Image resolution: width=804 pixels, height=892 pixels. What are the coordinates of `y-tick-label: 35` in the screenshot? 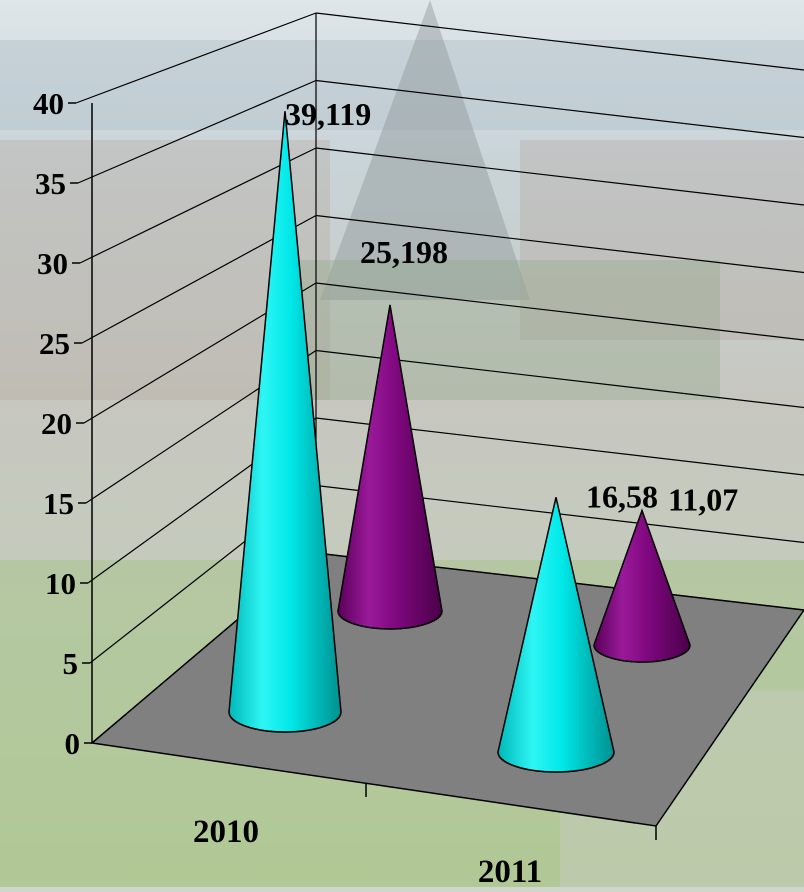 It's located at (50, 183).